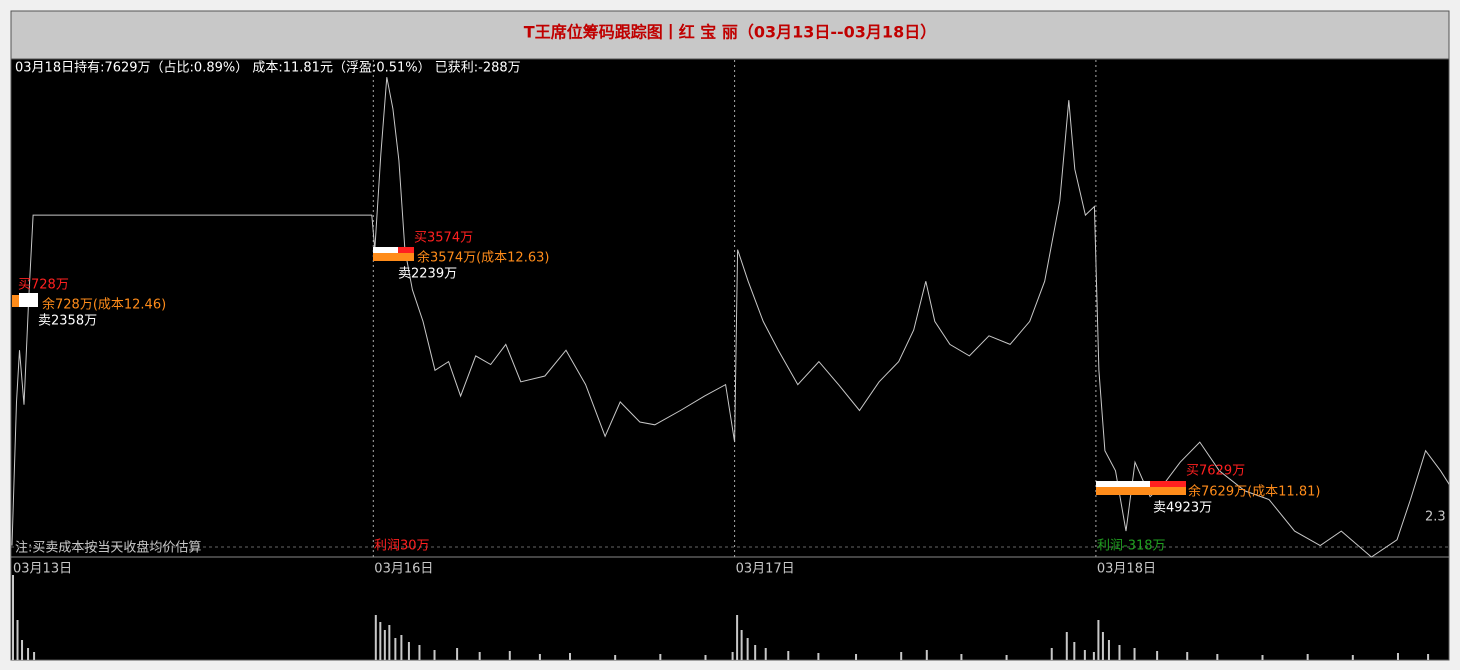 Image resolution: width=1460 pixels, height=670 pixels. I want to click on x-tick-label: 03月17日, so click(765, 569).